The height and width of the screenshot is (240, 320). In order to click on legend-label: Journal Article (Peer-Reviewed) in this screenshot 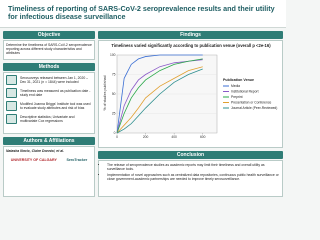, I will do `click(254, 108)`.